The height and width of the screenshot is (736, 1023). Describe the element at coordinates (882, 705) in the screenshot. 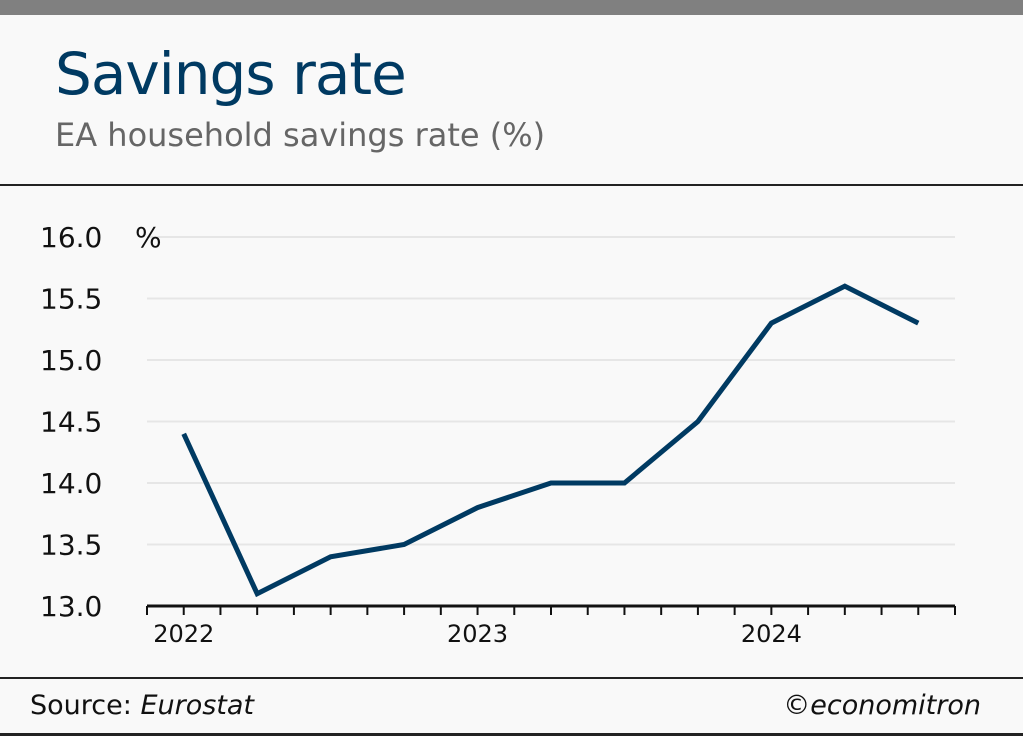

I see `credit: ©economitron` at that location.